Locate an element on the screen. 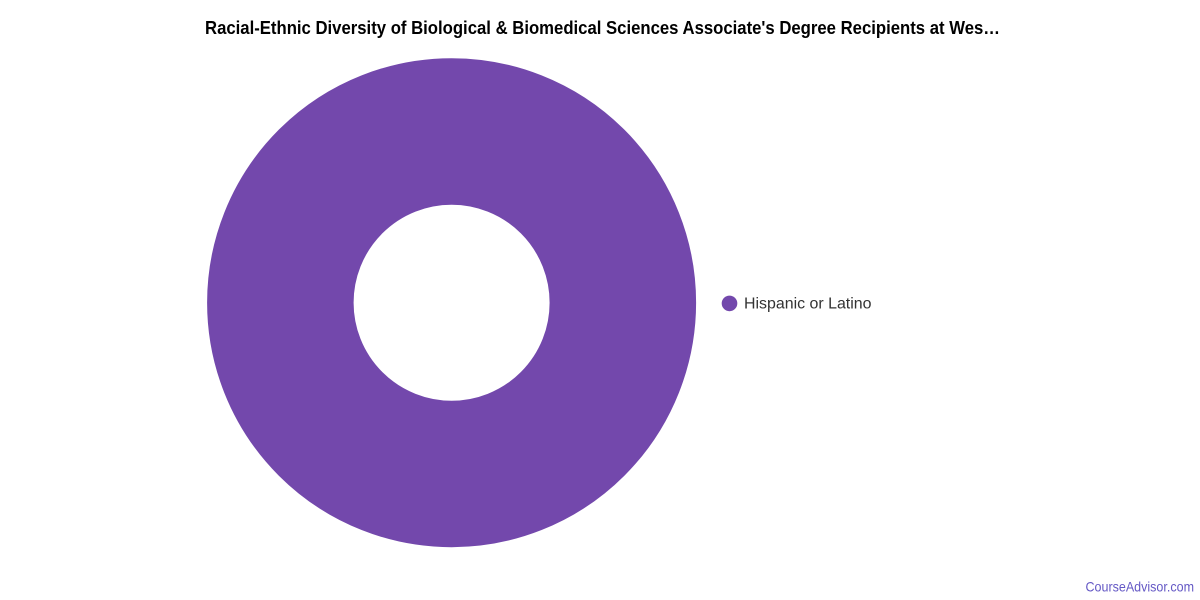  svg-text: Hispanic or Latino is located at coordinates (808, 304).